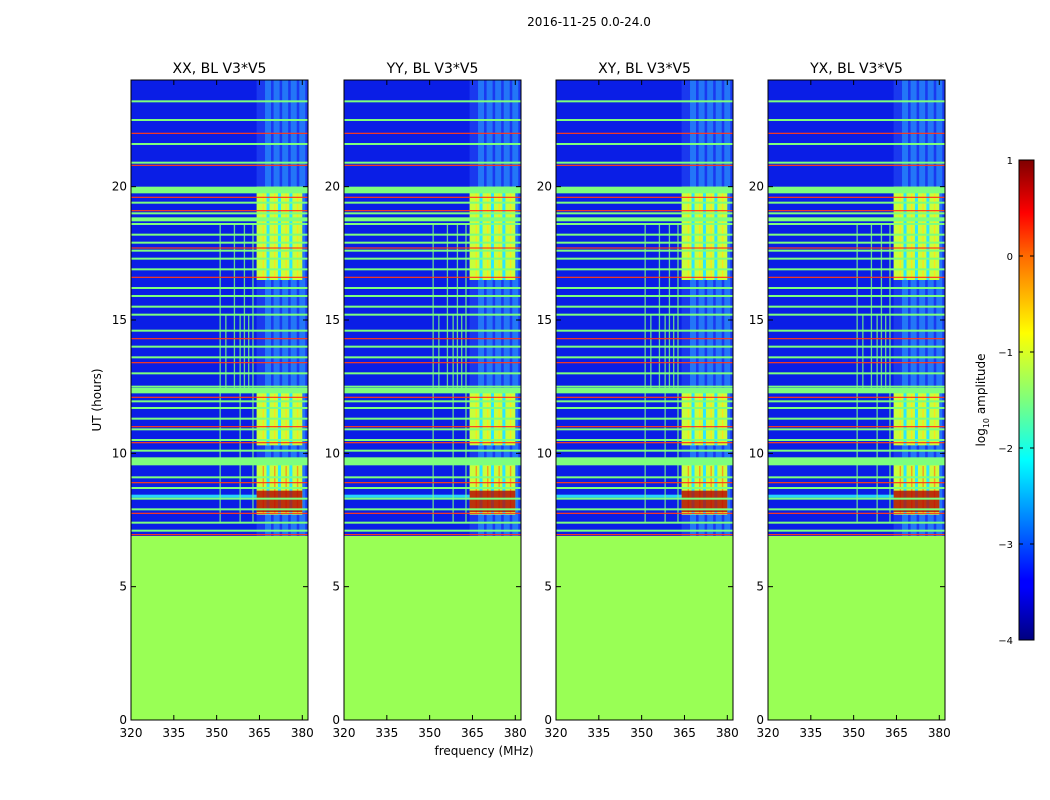 The image size is (1050, 800). Describe the element at coordinates (1005, 545) in the screenshot. I see `colorbar-tick-label: −3` at that location.